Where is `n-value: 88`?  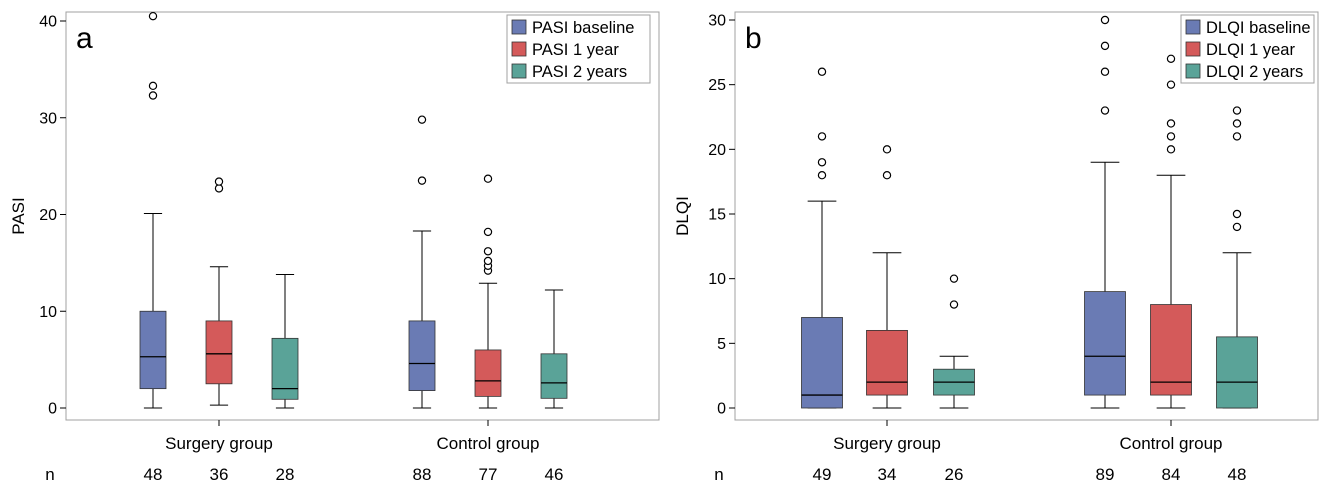 n-value: 88 is located at coordinates (422, 473).